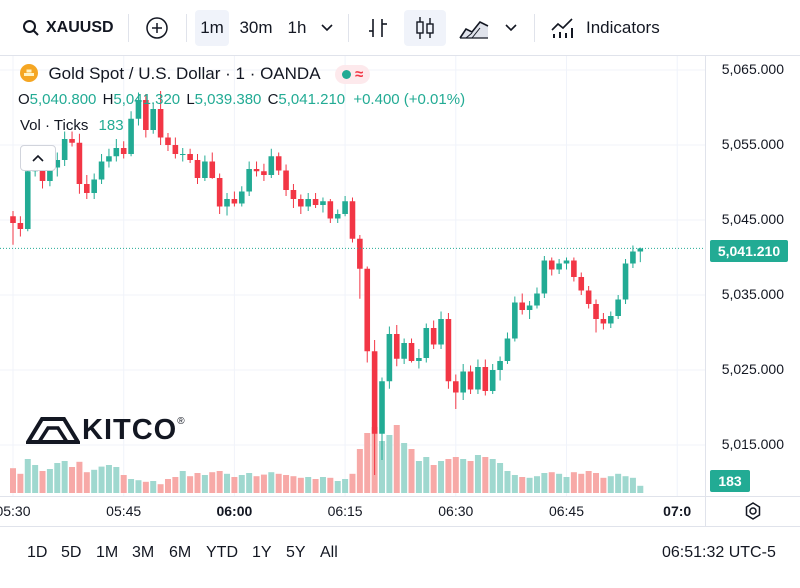  Describe the element at coordinates (37, 552) in the screenshot. I see `range-1d: 1D` at that location.